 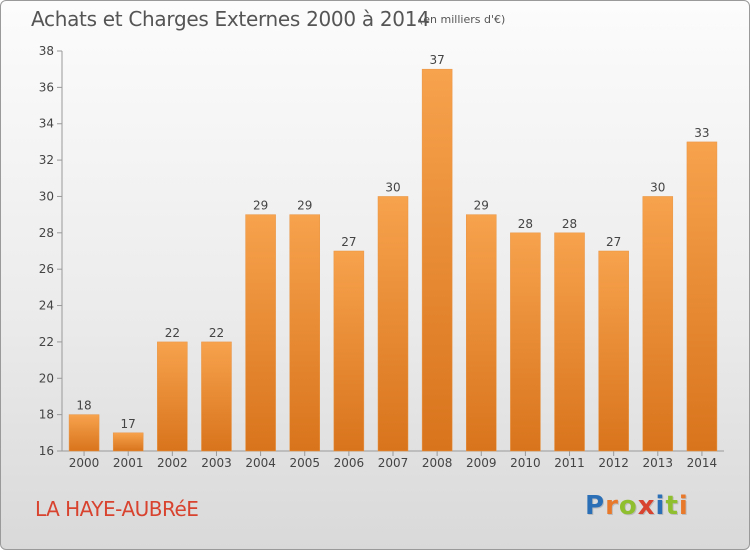 I want to click on y-tick-label: 32, so click(x=46, y=160).